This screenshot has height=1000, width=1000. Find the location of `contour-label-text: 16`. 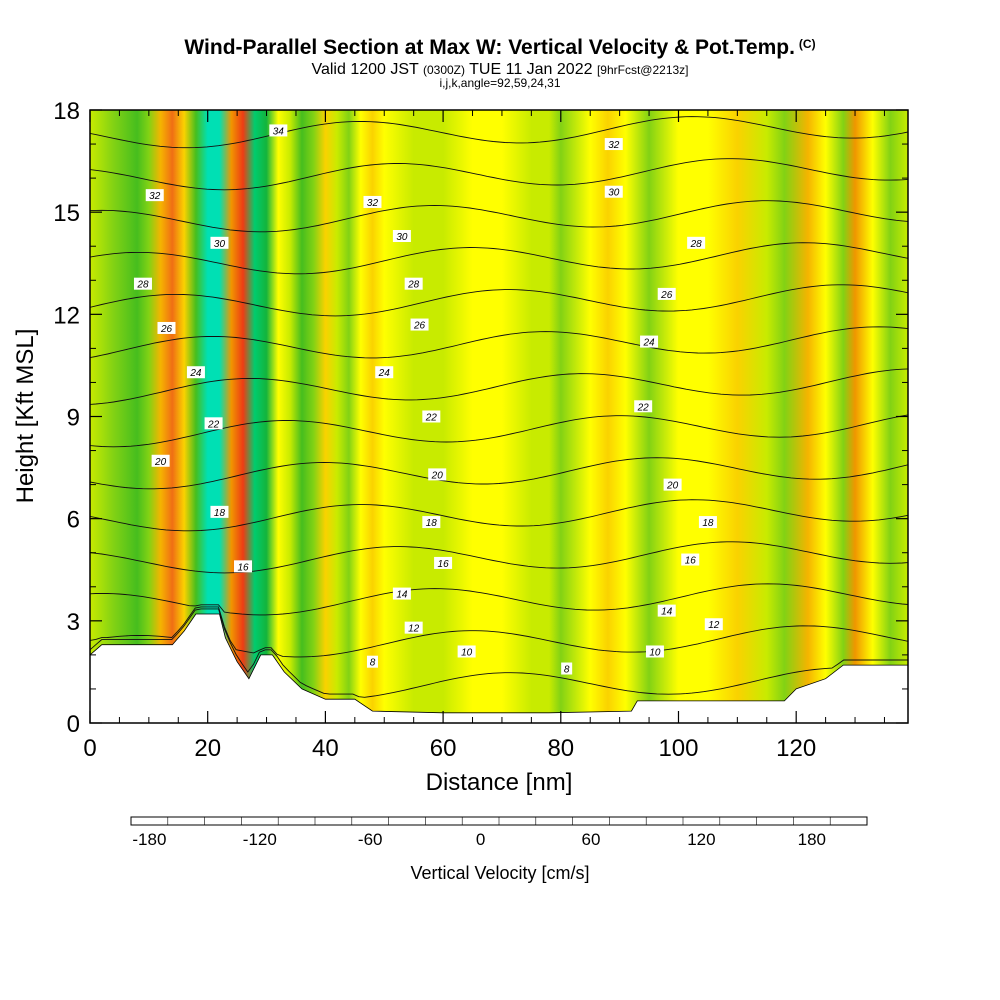

contour-label-text: 16 is located at coordinates (691, 561).